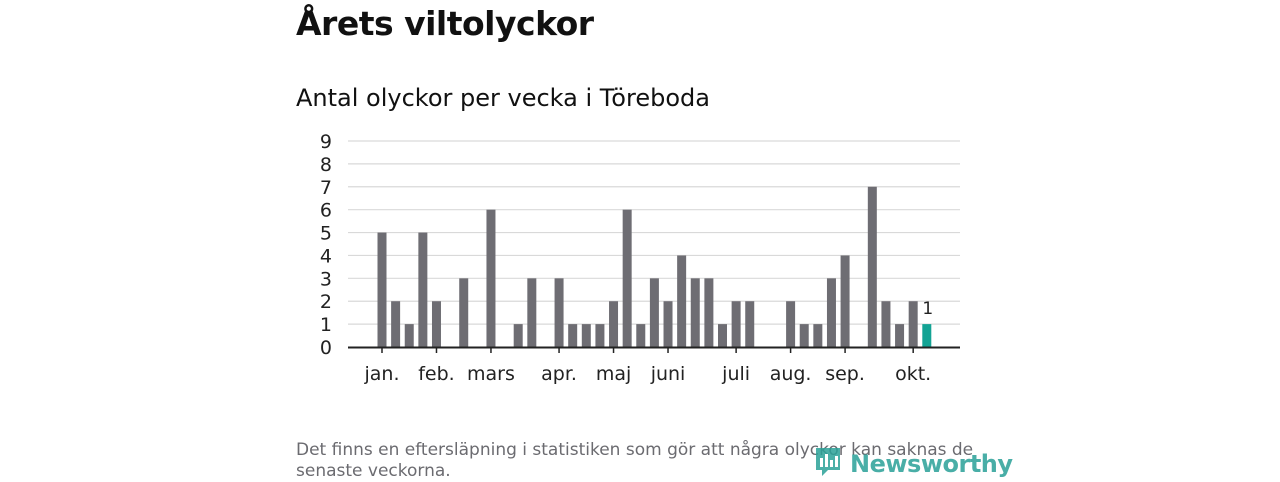 Image resolution: width=1280 pixels, height=482 pixels. What do you see at coordinates (913, 374) in the screenshot?
I see `x-tick-label: okt.` at bounding box center [913, 374].